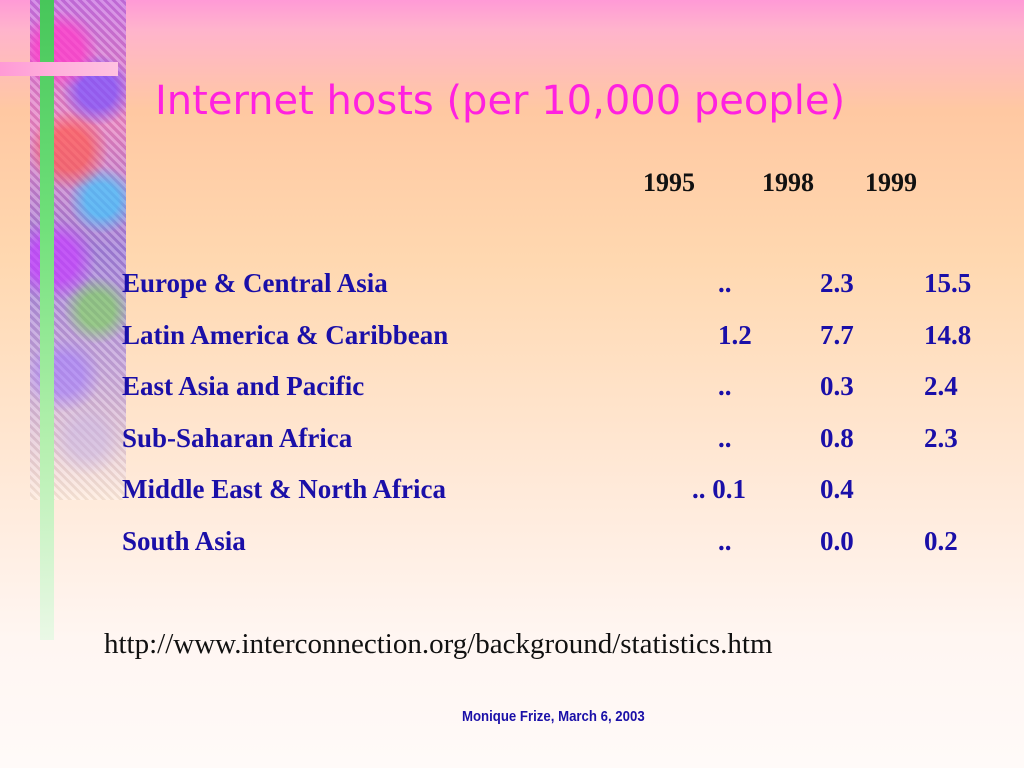 The height and width of the screenshot is (768, 1024). What do you see at coordinates (837, 540) in the screenshot?
I see `value-1998: 0.0` at bounding box center [837, 540].